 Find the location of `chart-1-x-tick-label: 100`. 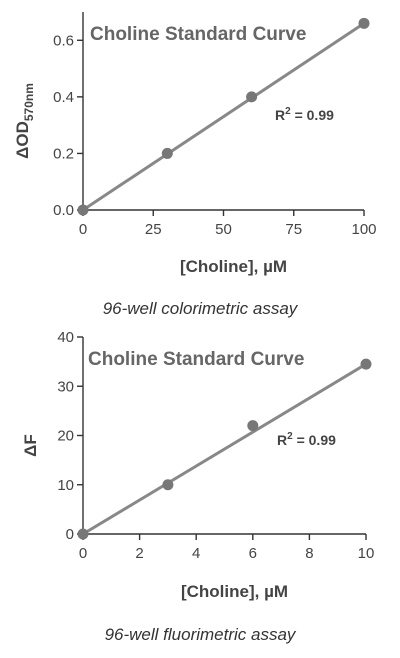

chart-1-x-tick-label: 100 is located at coordinates (363, 229).